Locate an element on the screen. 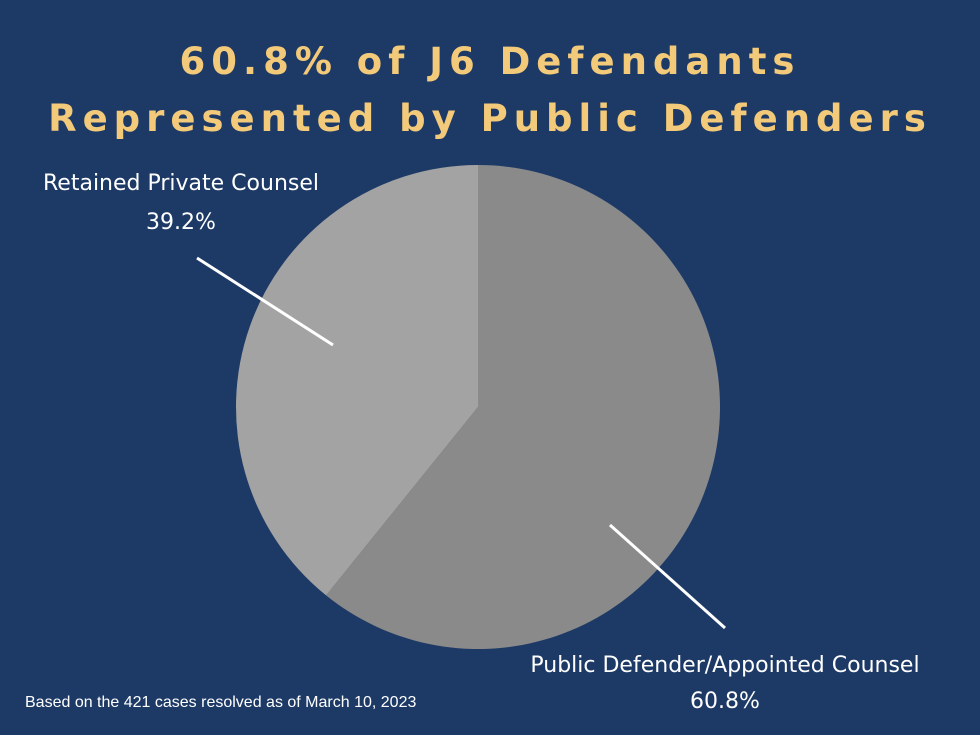 This screenshot has height=735, width=980. leader-line-retained-private is located at coordinates (265, 301).